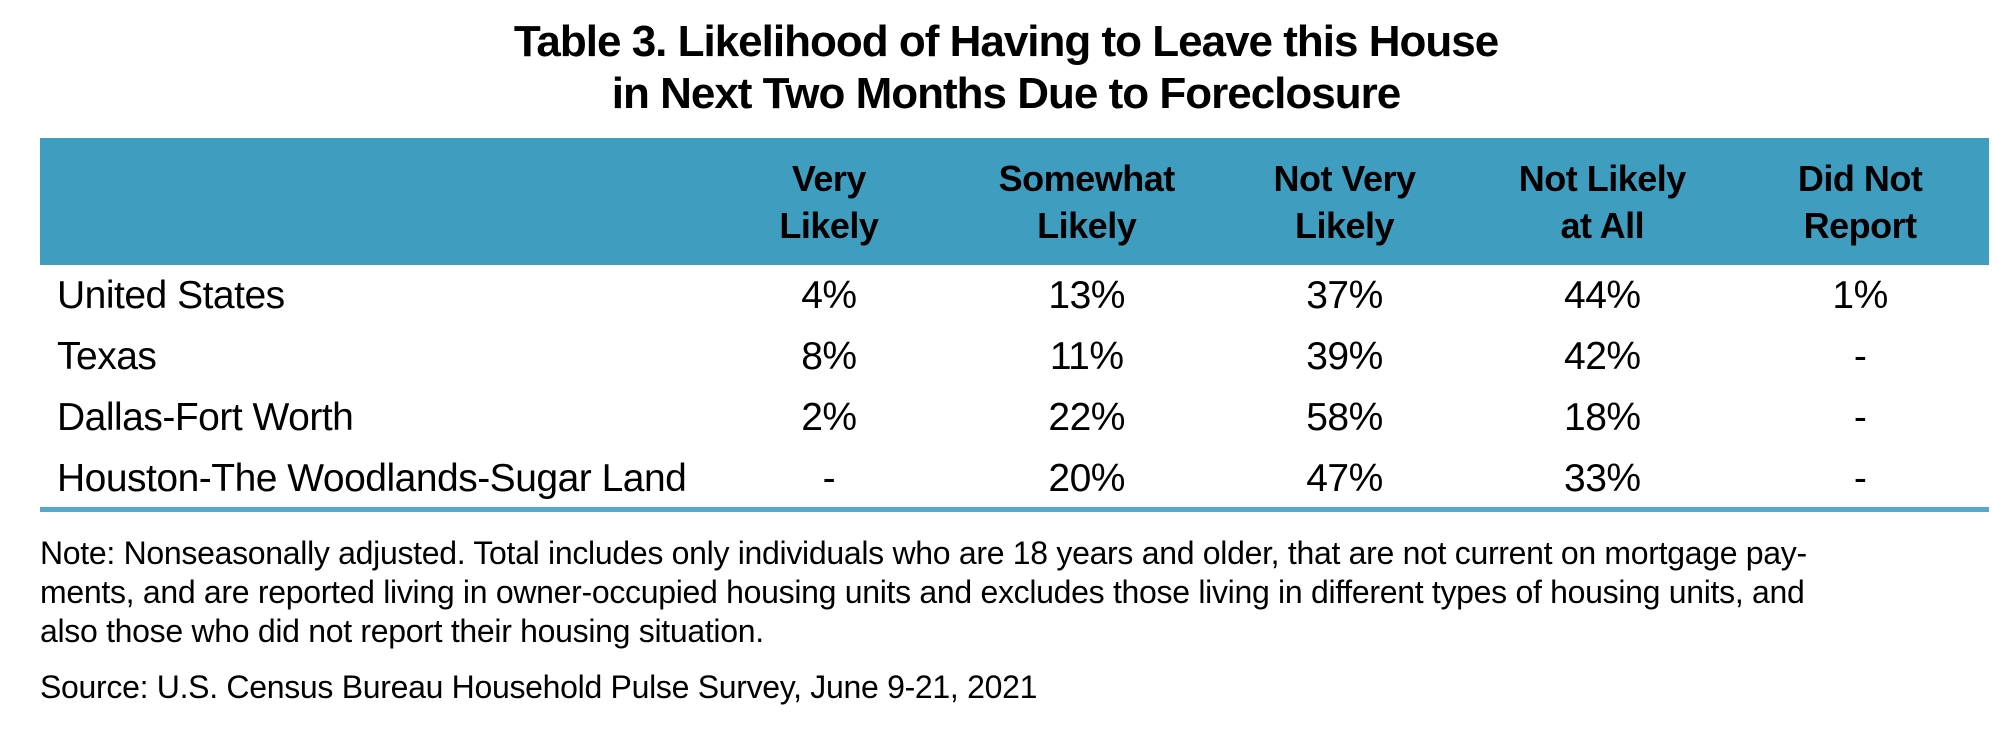  What do you see at coordinates (1602, 417) in the screenshot?
I see `table-cell: 18%` at bounding box center [1602, 417].